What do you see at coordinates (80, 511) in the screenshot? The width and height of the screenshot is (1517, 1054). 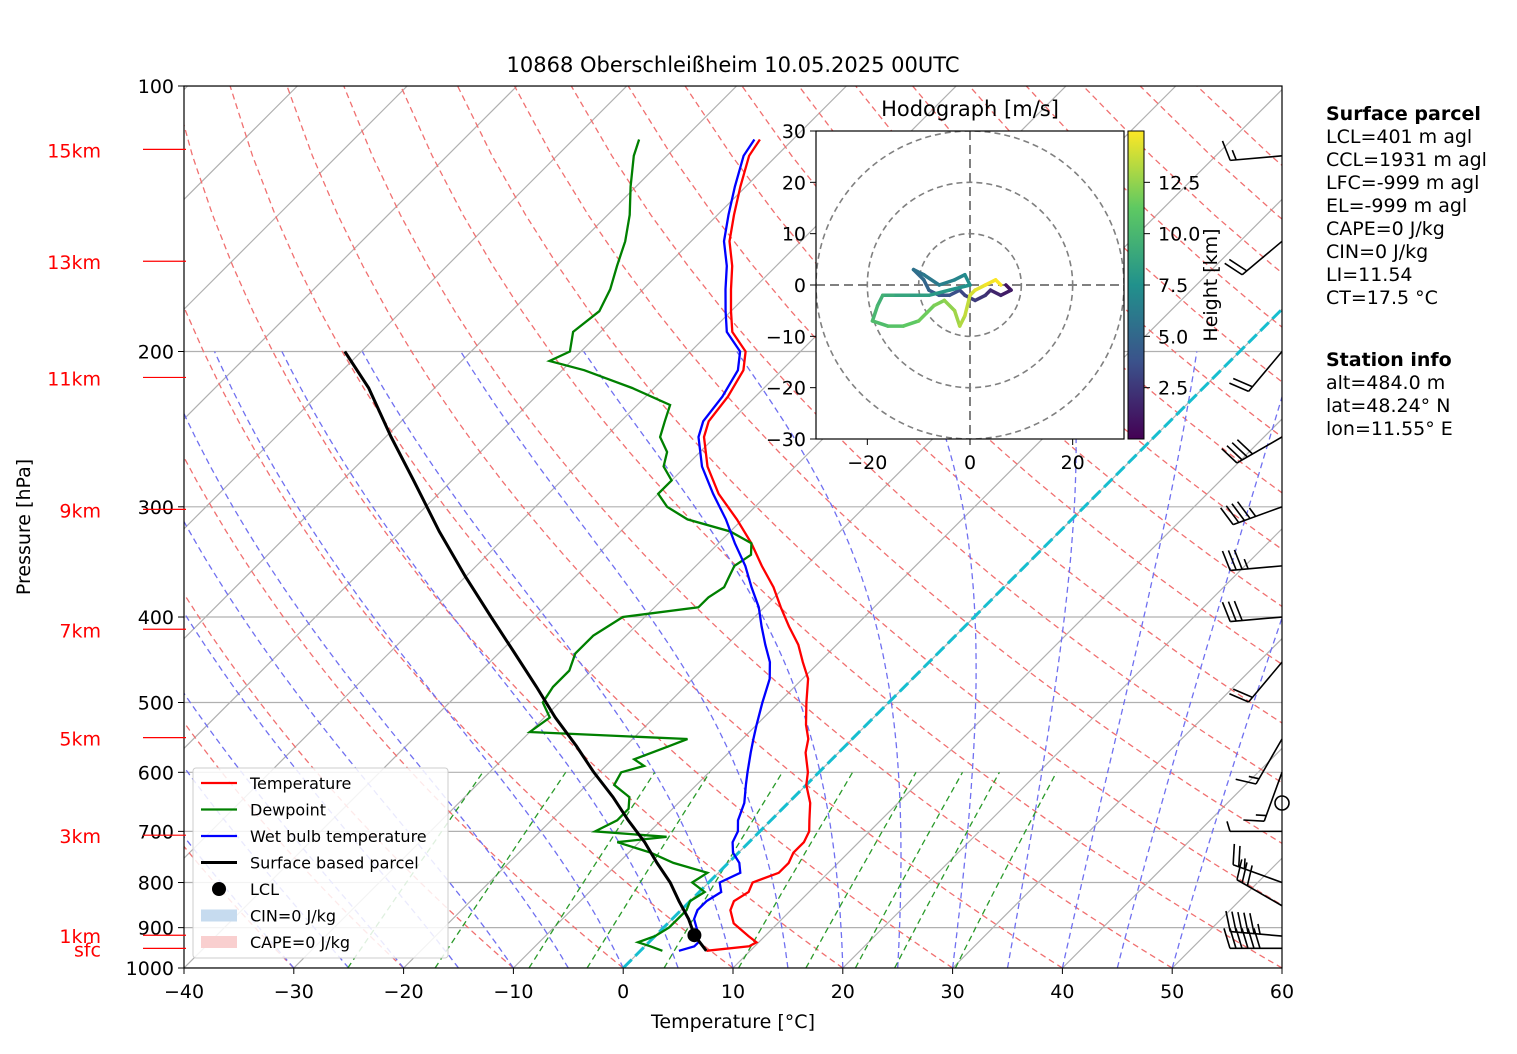 I see `height-tick-label: 9km` at bounding box center [80, 511].